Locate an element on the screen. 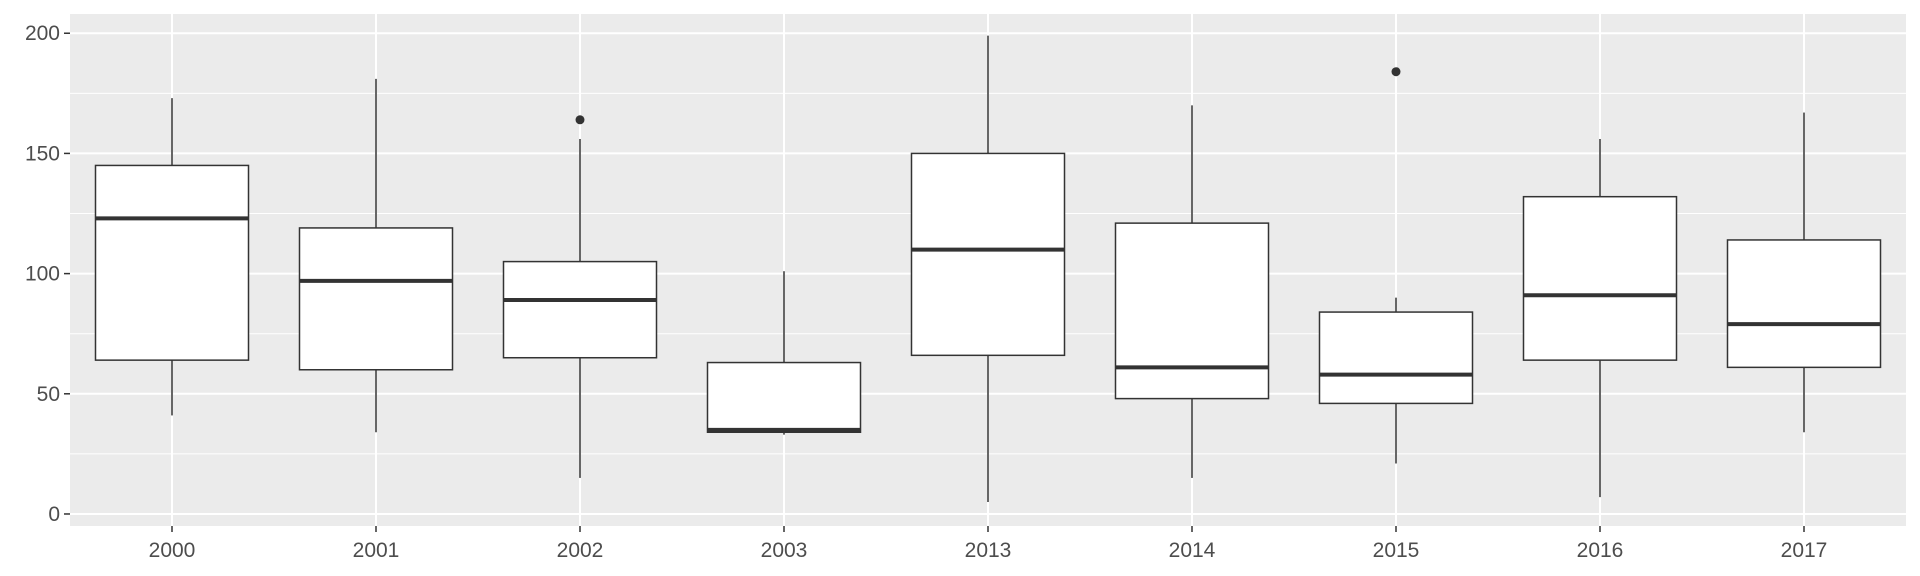 This screenshot has width=1920, height=576. x-tick-label: 2003 is located at coordinates (784, 550).